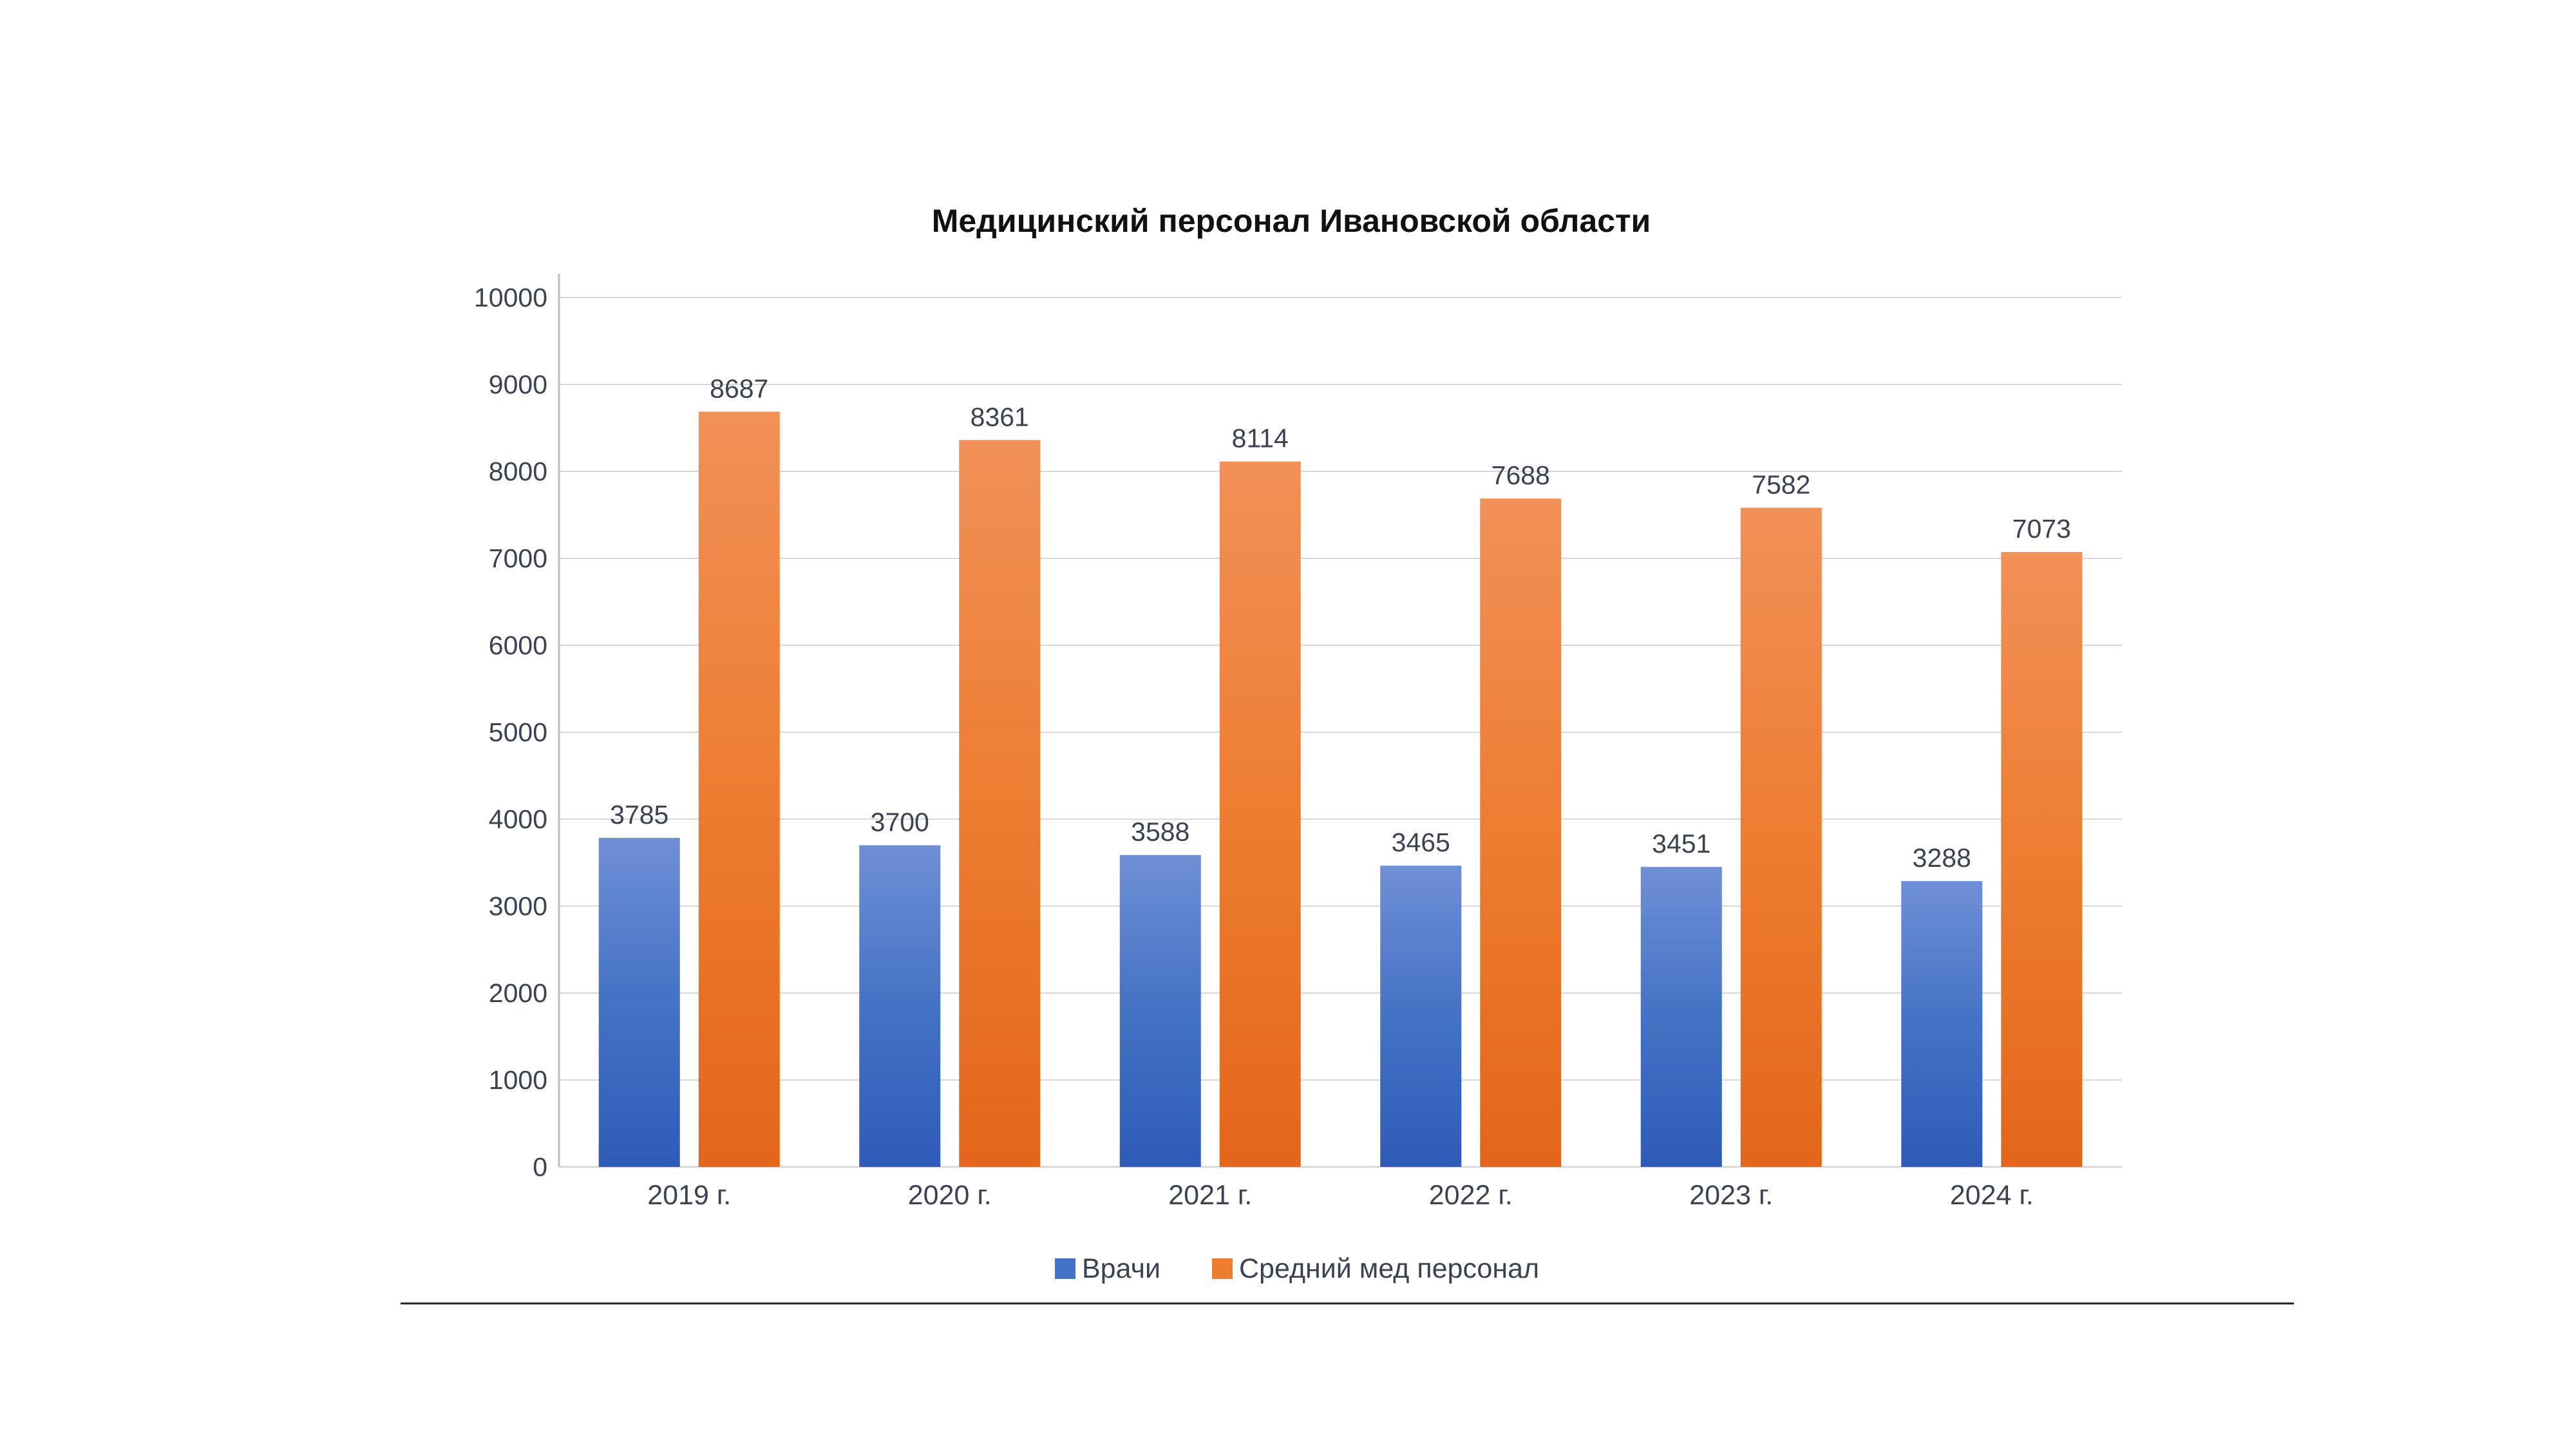 The width and height of the screenshot is (2576, 1449). Describe the element at coordinates (739, 388) in the screenshot. I see `data-label: 8687` at that location.